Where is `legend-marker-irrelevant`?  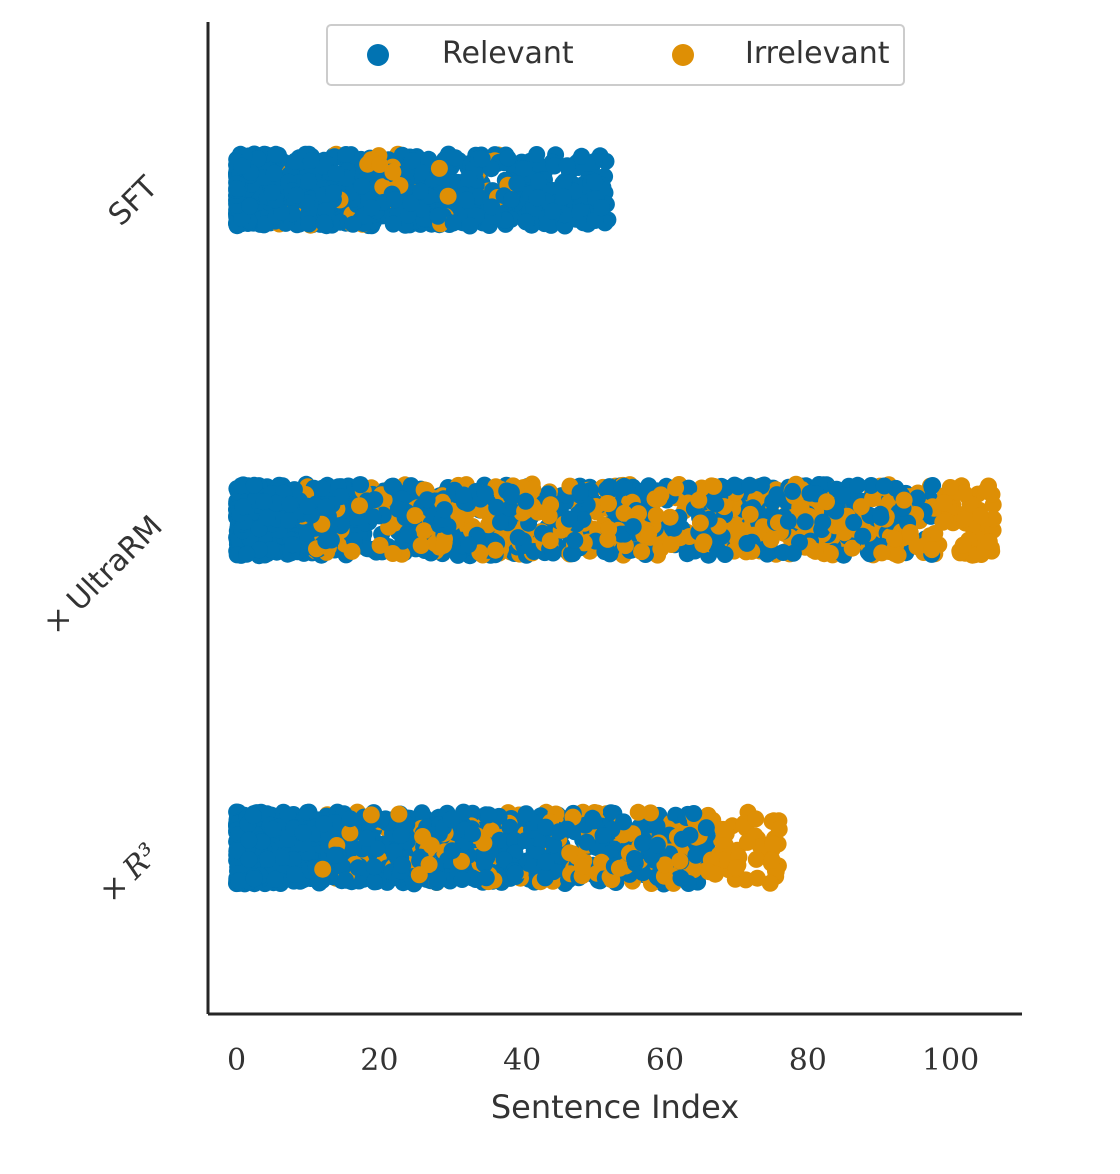 legend-marker-irrelevant is located at coordinates (683, 55).